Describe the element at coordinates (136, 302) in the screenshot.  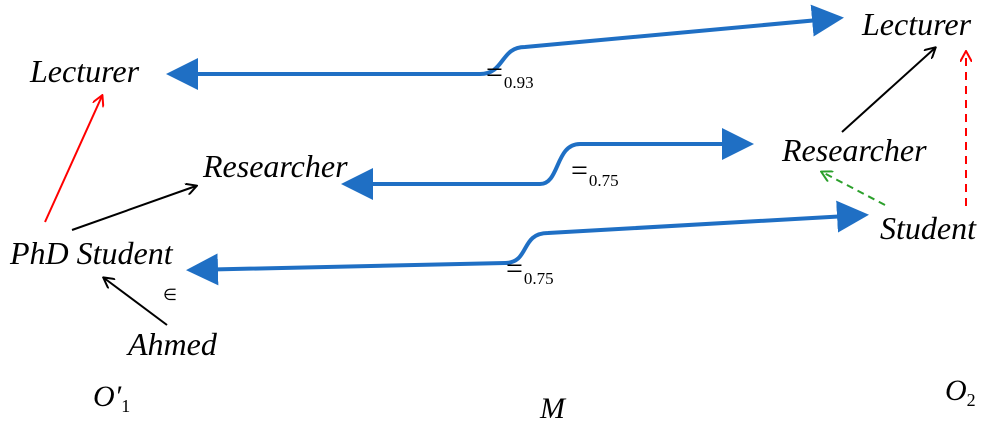
I see `edge-ahmed-to-phd` at that location.